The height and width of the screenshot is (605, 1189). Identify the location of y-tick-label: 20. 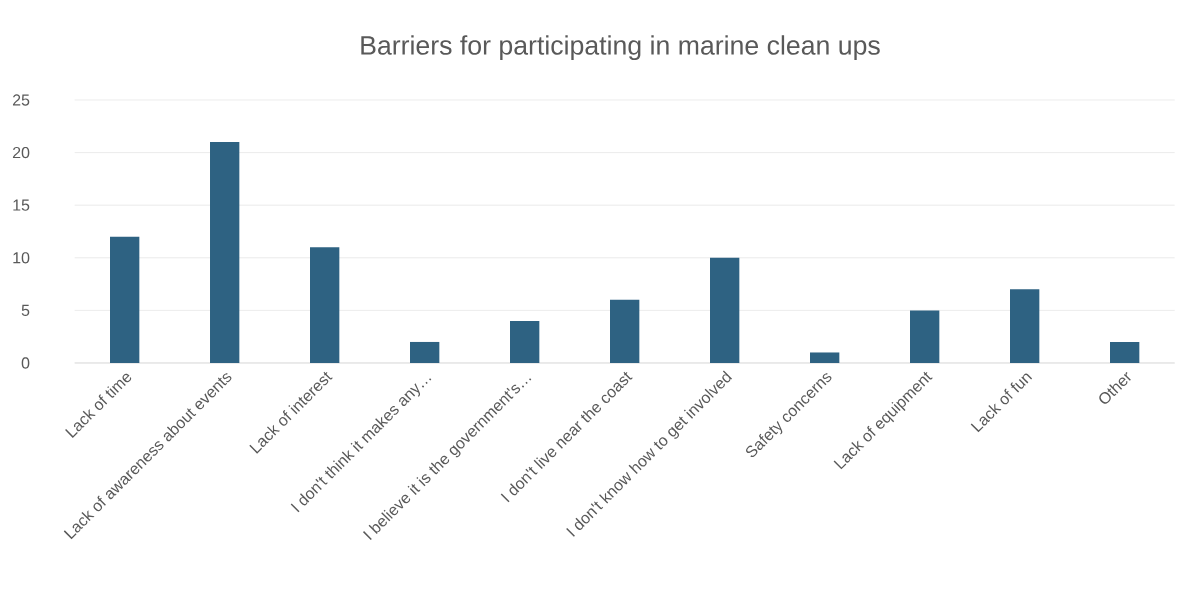
(21, 152).